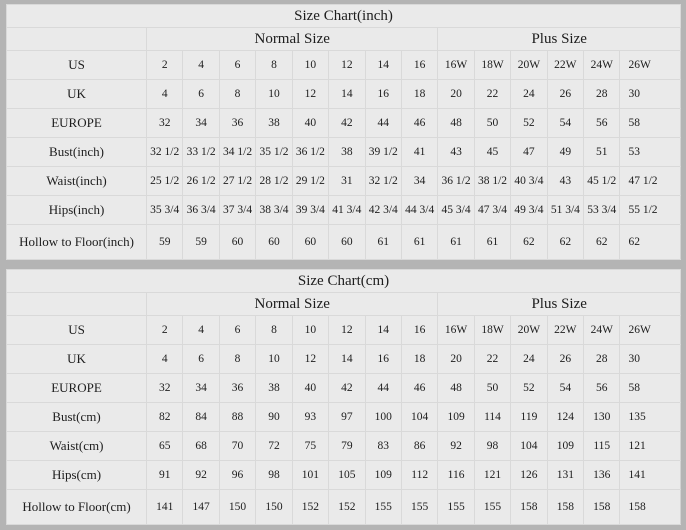  I want to click on row-label: Waist(cm), so click(76, 446).